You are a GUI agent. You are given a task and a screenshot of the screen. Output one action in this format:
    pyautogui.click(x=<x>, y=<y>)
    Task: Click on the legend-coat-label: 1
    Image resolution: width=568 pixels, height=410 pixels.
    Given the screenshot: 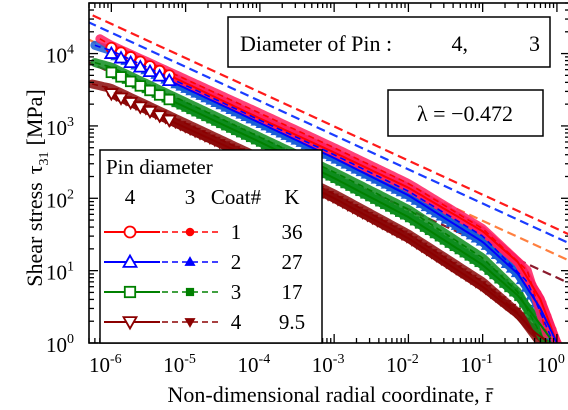 What is the action you would take?
    pyautogui.click(x=236, y=232)
    